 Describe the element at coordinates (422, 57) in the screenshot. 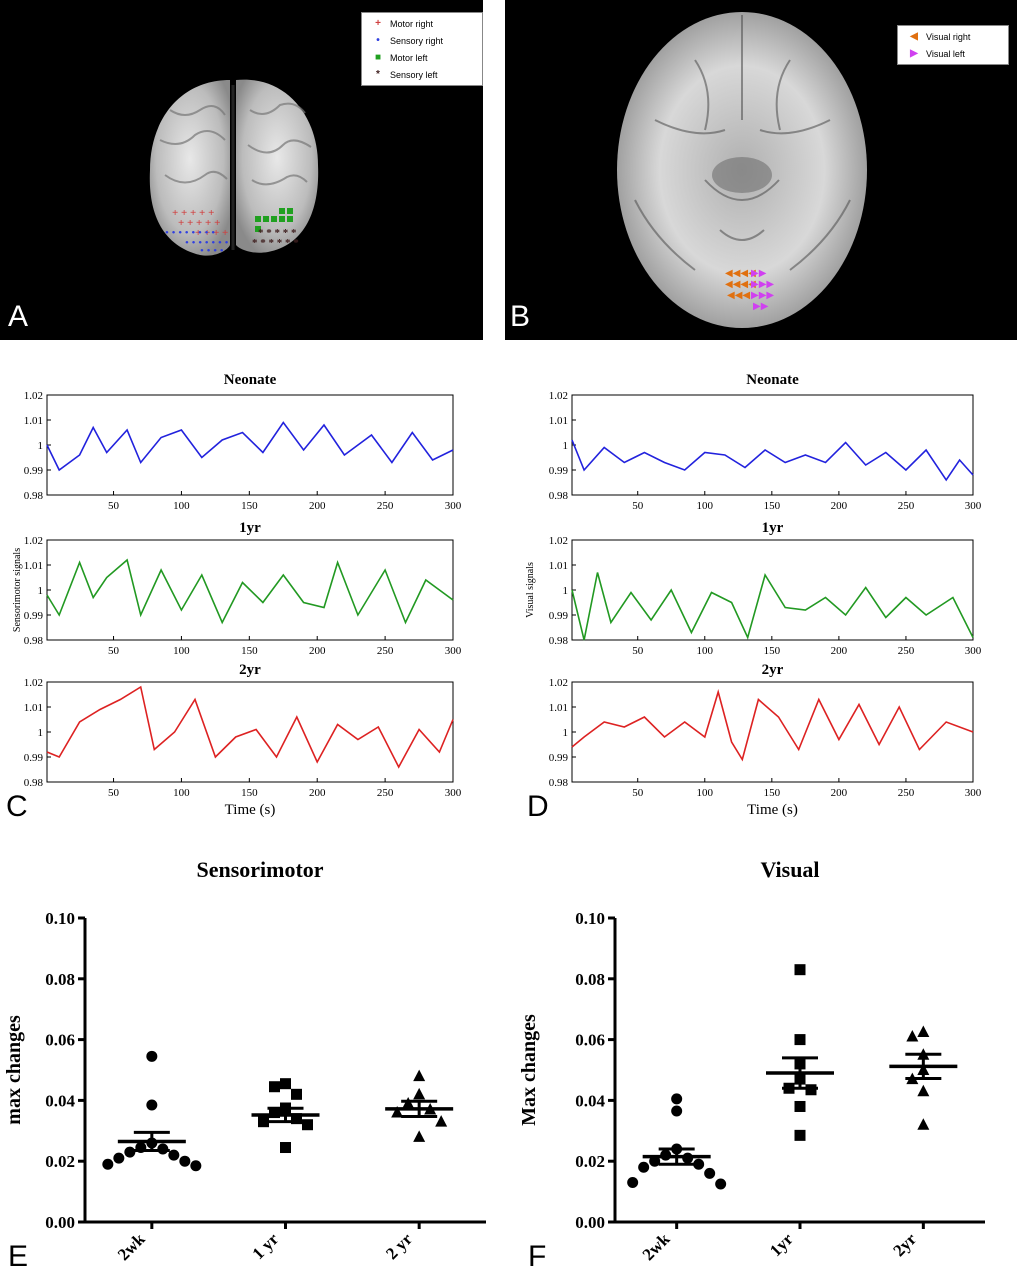

I see `legend-a-item: ■ Motor left` at that location.